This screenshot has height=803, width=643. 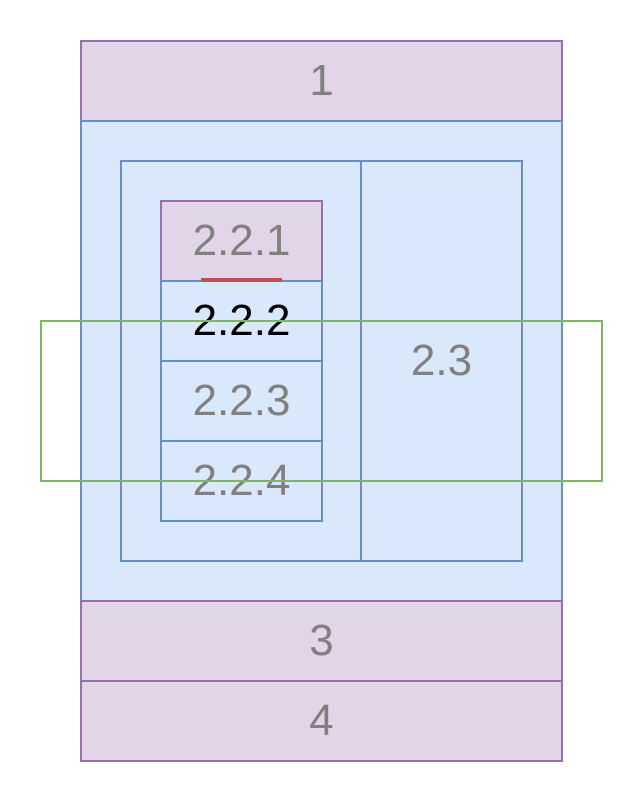 I want to click on region-2-3-label: 2.3, so click(x=441, y=360).